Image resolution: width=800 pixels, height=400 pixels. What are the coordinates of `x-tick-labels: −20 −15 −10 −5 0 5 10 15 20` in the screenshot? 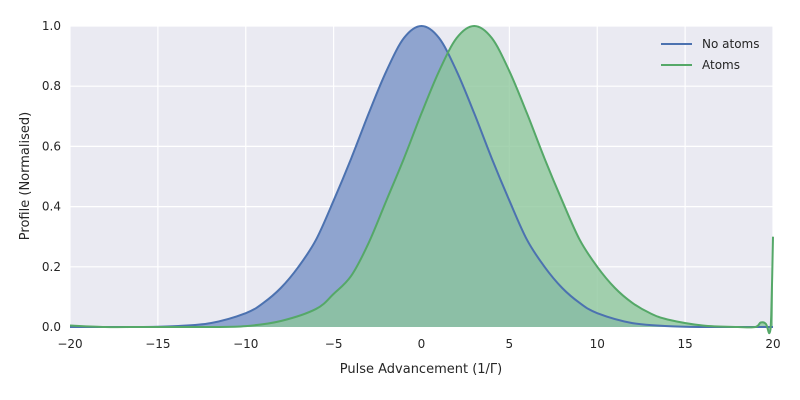 It's located at (418, 344).